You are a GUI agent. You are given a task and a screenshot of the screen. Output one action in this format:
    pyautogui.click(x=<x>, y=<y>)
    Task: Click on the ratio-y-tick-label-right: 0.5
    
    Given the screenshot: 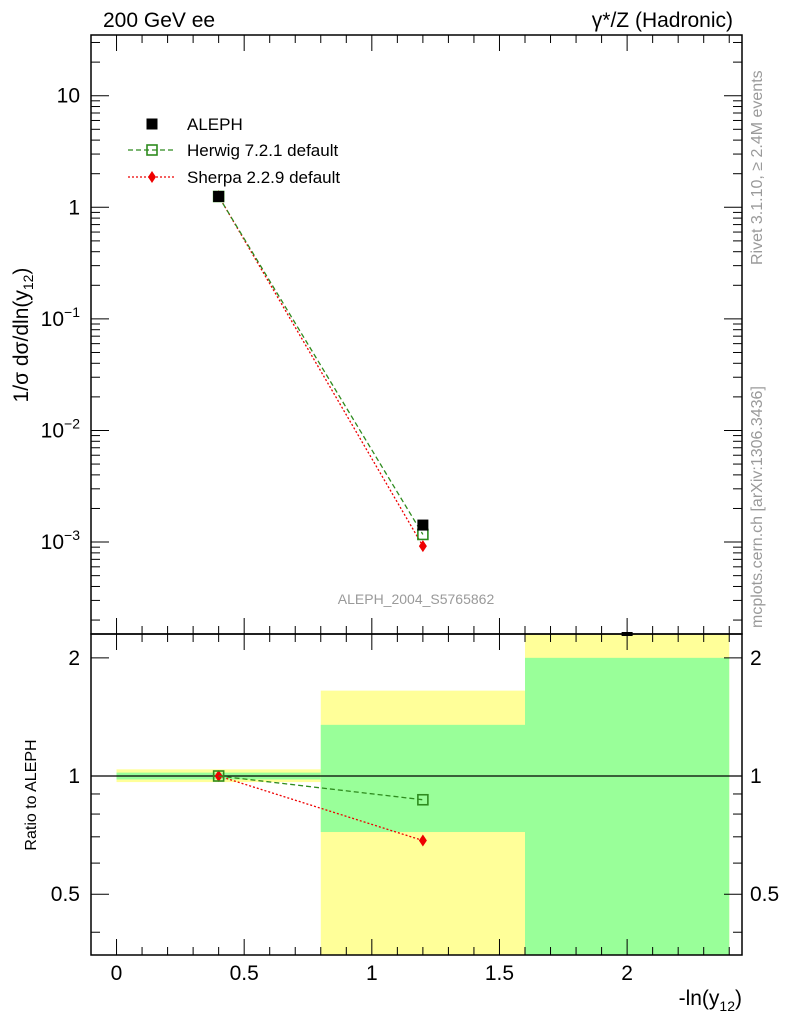 What is the action you would take?
    pyautogui.click(x=764, y=894)
    